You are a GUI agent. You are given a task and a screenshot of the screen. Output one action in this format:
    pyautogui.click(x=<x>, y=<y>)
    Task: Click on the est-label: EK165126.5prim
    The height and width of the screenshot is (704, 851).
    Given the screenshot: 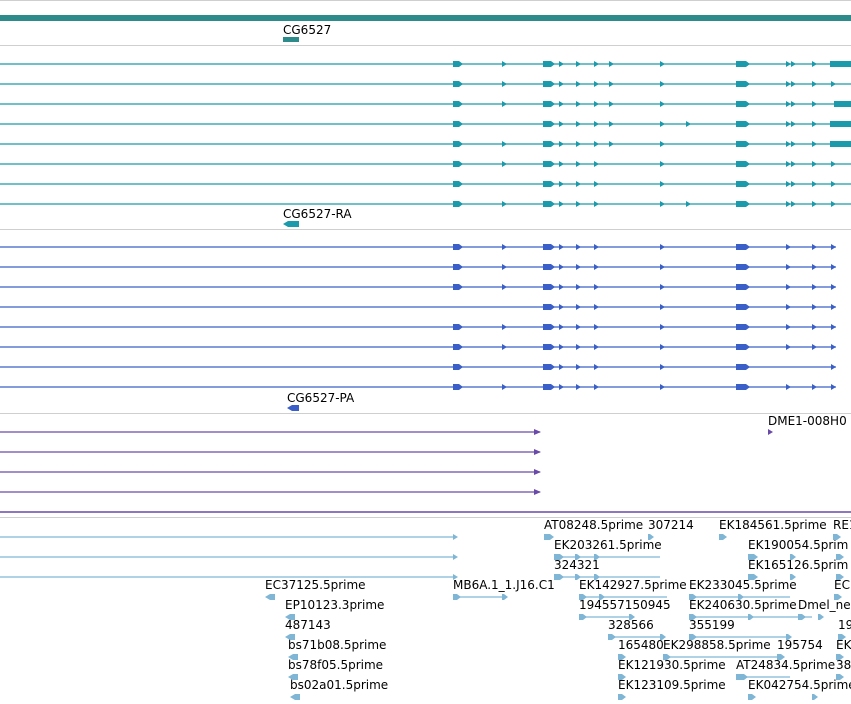 What is the action you would take?
    pyautogui.click(x=798, y=565)
    